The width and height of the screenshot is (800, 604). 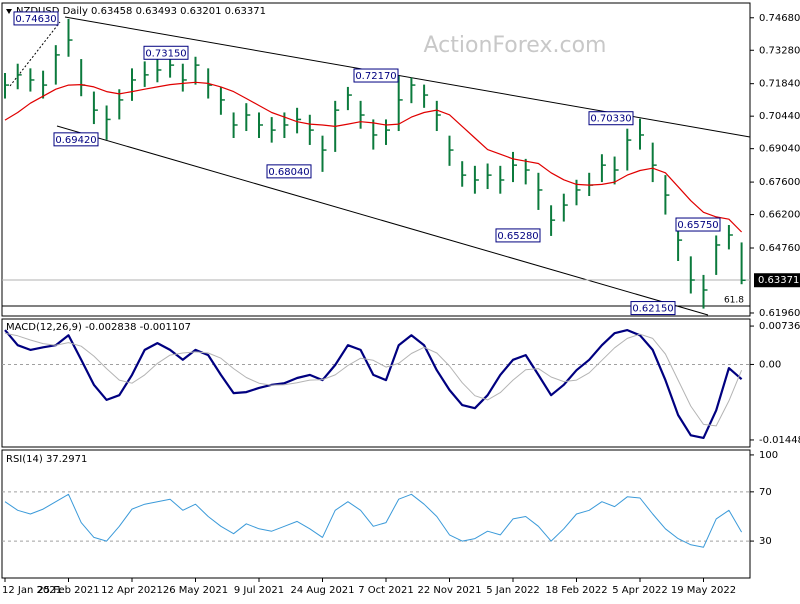 What do you see at coordinates (32, 590) in the screenshot?
I see `x-tick-label: 12 Jan 2021` at bounding box center [32, 590].